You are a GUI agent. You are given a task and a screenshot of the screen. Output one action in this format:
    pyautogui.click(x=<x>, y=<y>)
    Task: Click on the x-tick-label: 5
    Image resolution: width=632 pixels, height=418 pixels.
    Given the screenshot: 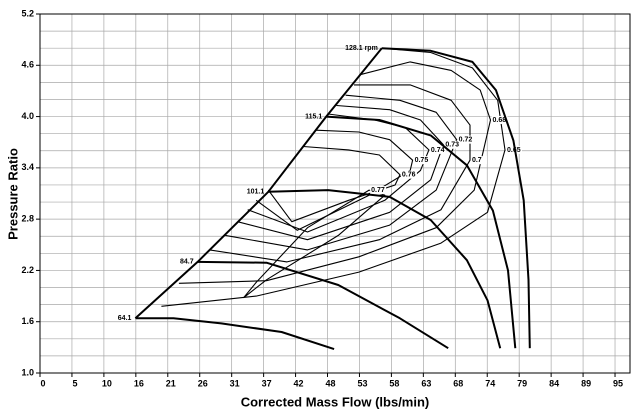 What is the action you would take?
    pyautogui.click(x=74, y=383)
    